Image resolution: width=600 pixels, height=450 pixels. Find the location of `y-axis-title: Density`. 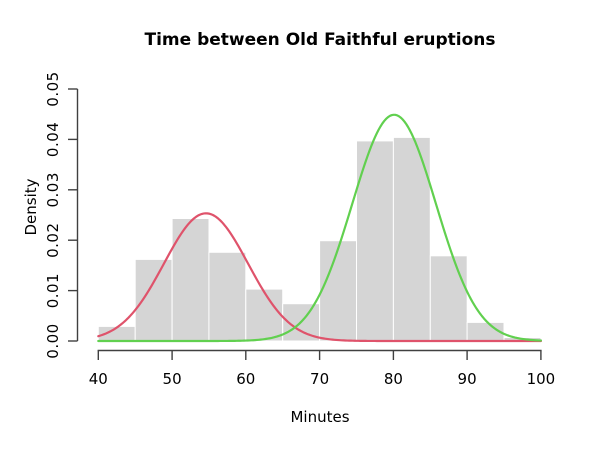

y-axis-title: Density is located at coordinates (31, 206).